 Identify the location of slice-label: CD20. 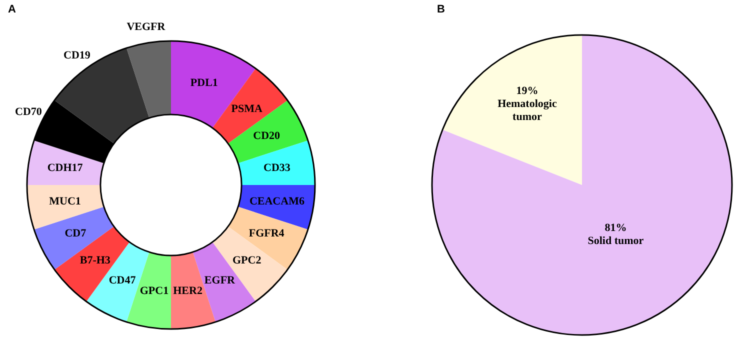
(267, 136).